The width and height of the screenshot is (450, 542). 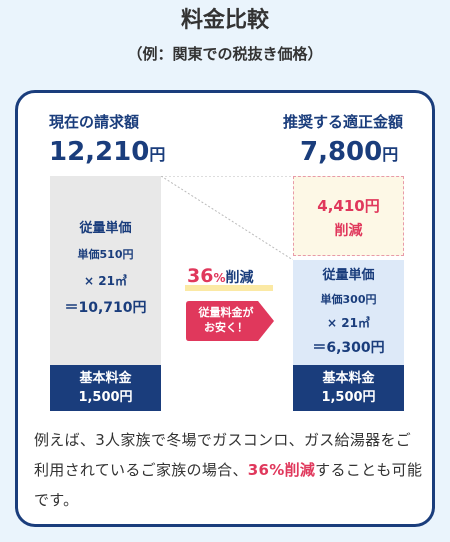 What do you see at coordinates (341, 152) in the screenshot?
I see `recommended-amount-value: 7,800` at bounding box center [341, 152].